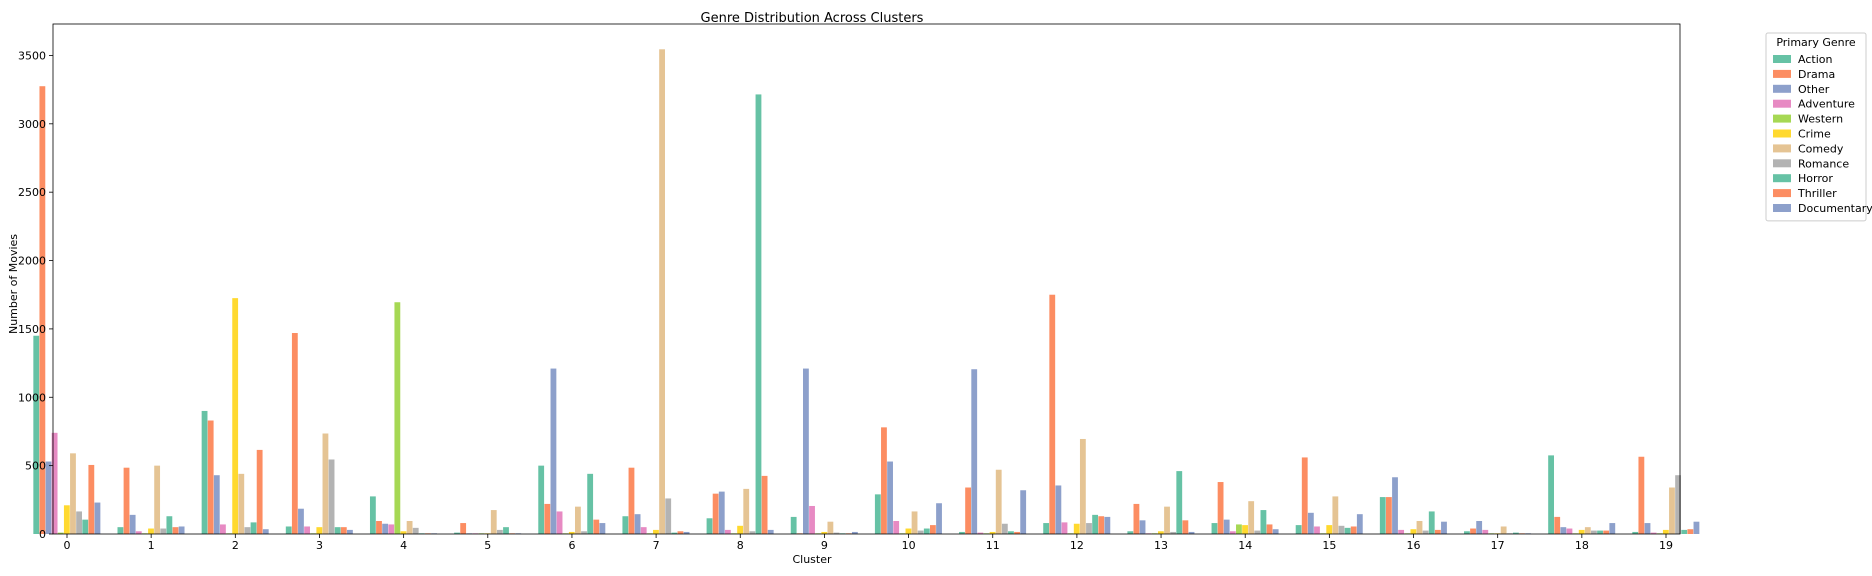  Describe the element at coordinates (319, 545) in the screenshot. I see `x-tick-label: 3` at that location.